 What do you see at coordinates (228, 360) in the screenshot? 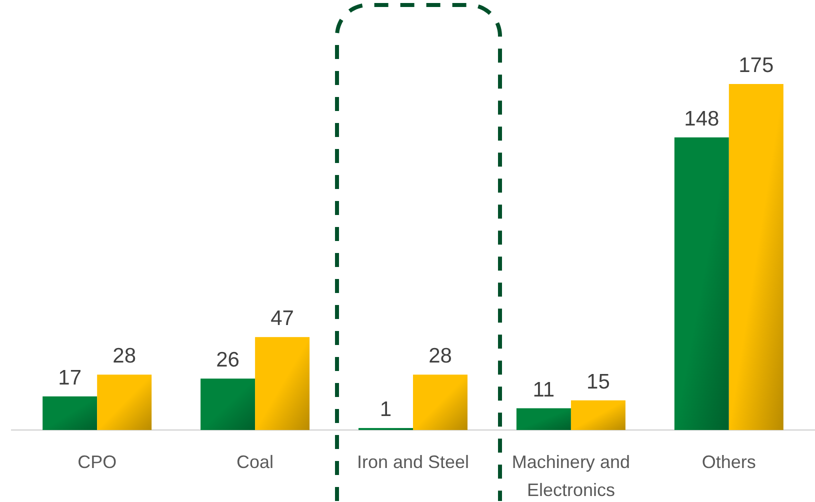
I see `data-label: 26` at bounding box center [228, 360].